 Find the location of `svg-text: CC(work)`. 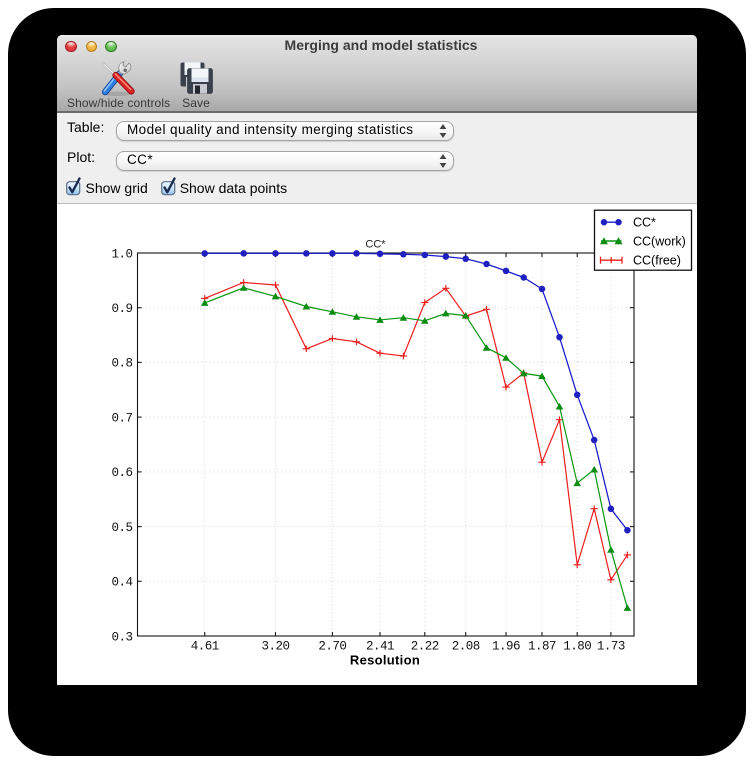

svg-text: CC(work) is located at coordinates (659, 241).